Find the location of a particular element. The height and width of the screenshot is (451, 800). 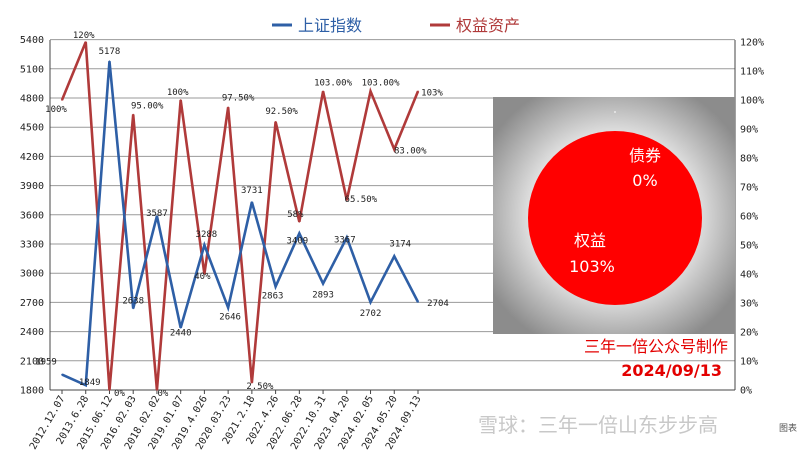

data-label-sse: 2704 is located at coordinates (438, 304).